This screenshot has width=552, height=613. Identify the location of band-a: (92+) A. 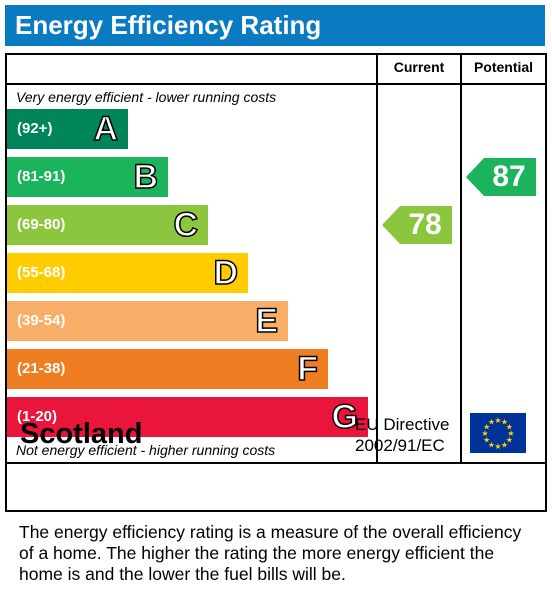
(67, 129).